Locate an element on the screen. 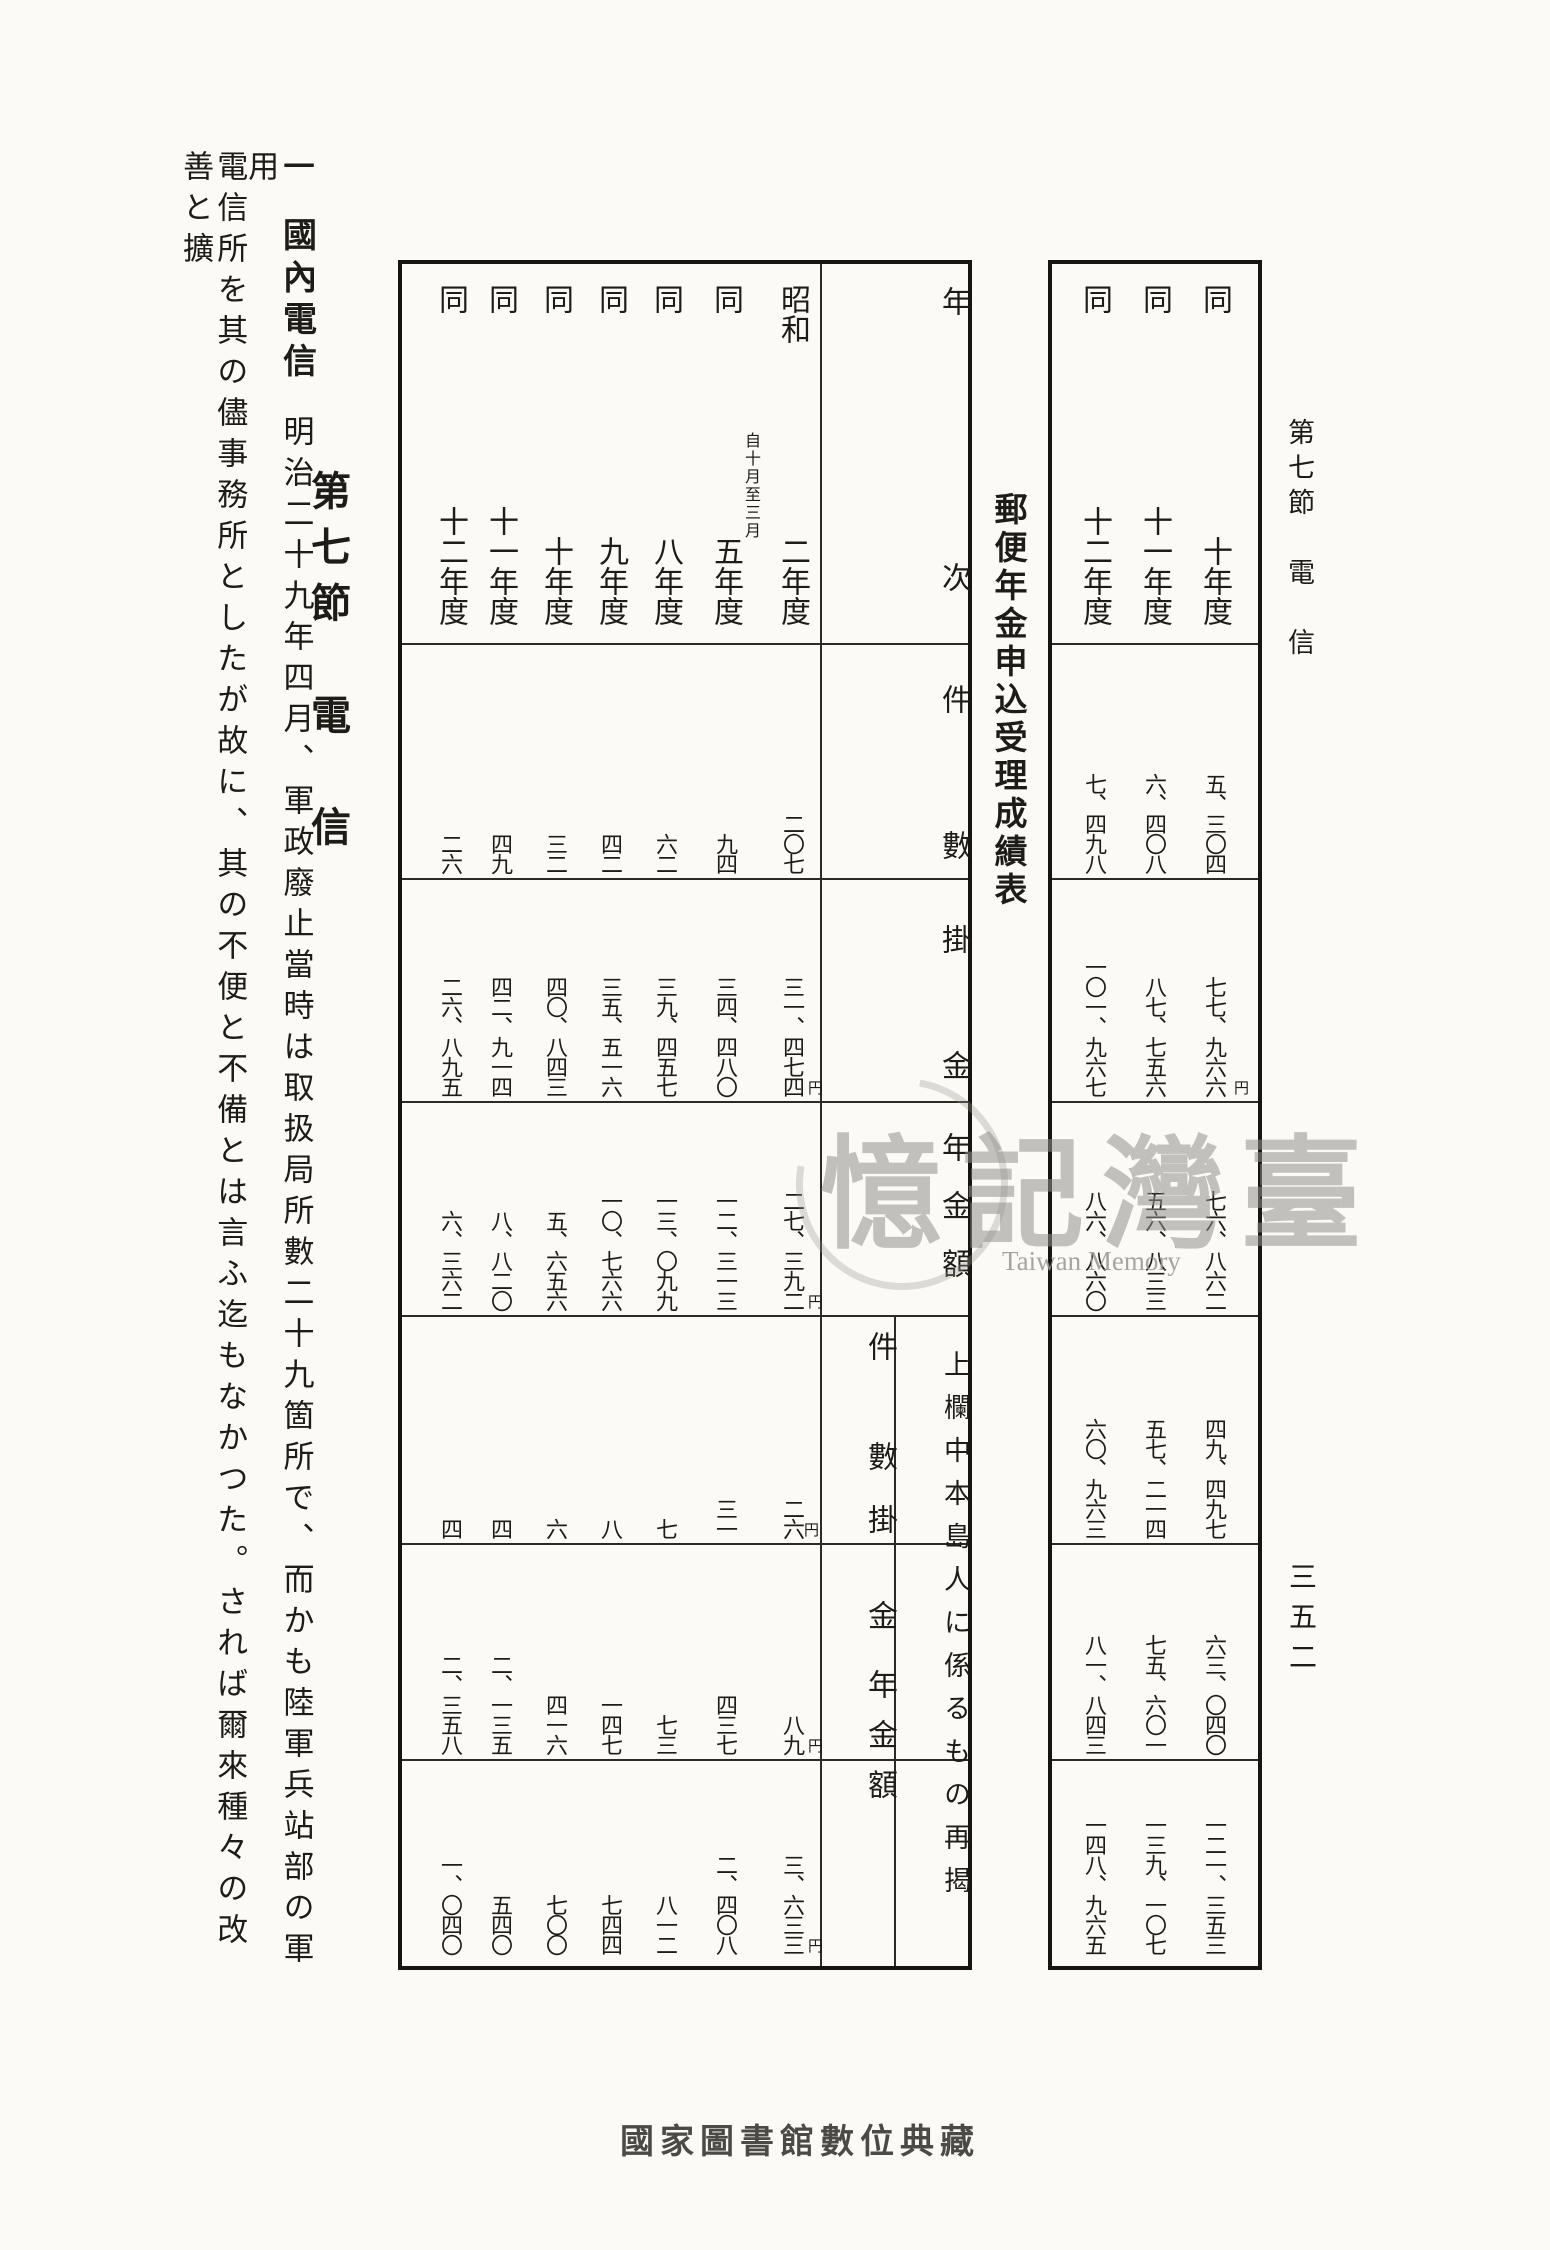  table-value: 一四八、九六五 is located at coordinates (1094, 1884).